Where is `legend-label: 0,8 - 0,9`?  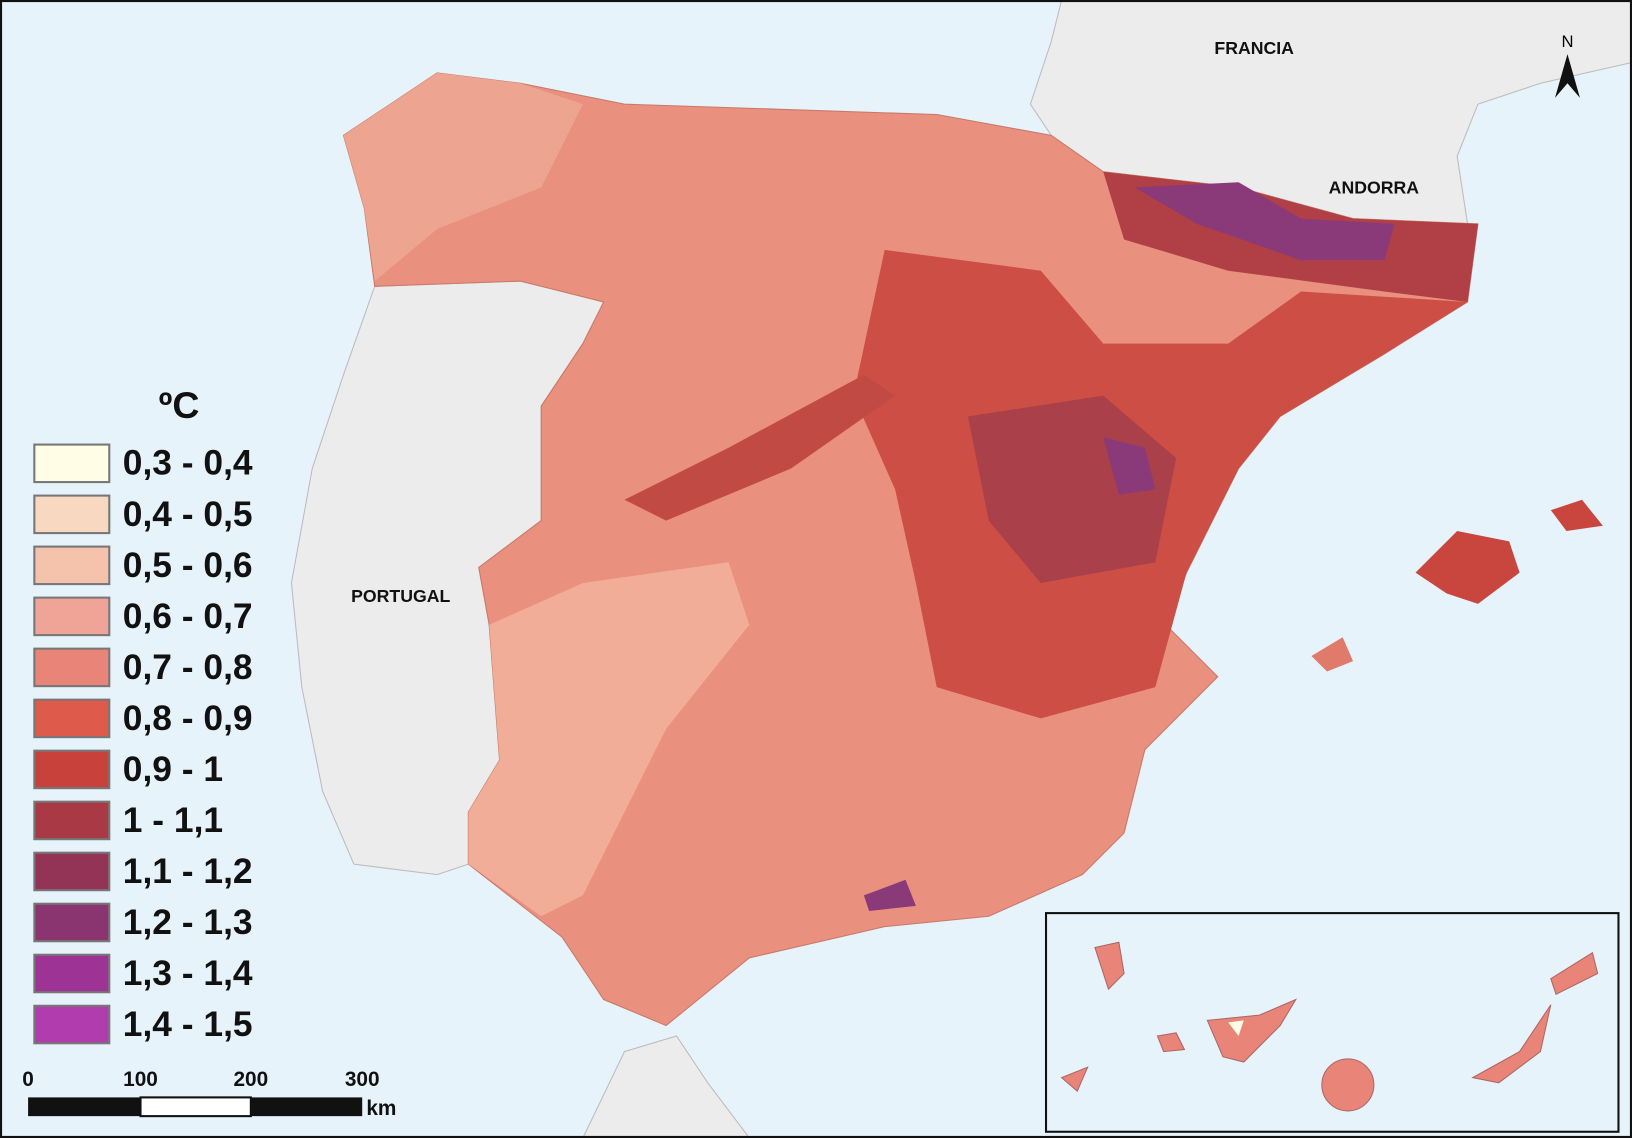 legend-label: 0,8 - 0,9 is located at coordinates (188, 718).